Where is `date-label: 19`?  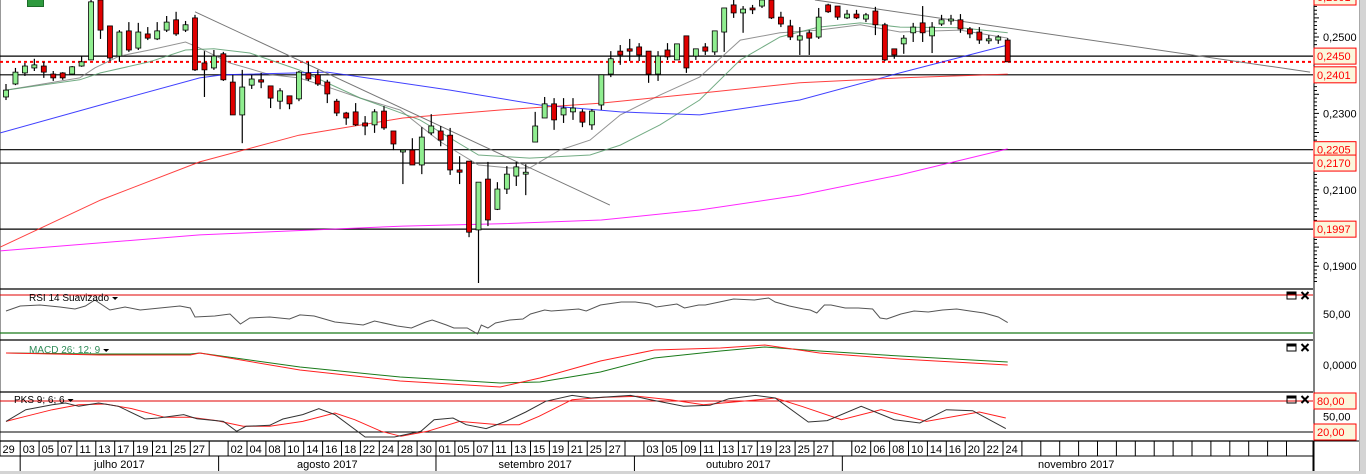 date-label: 19 is located at coordinates (142, 450).